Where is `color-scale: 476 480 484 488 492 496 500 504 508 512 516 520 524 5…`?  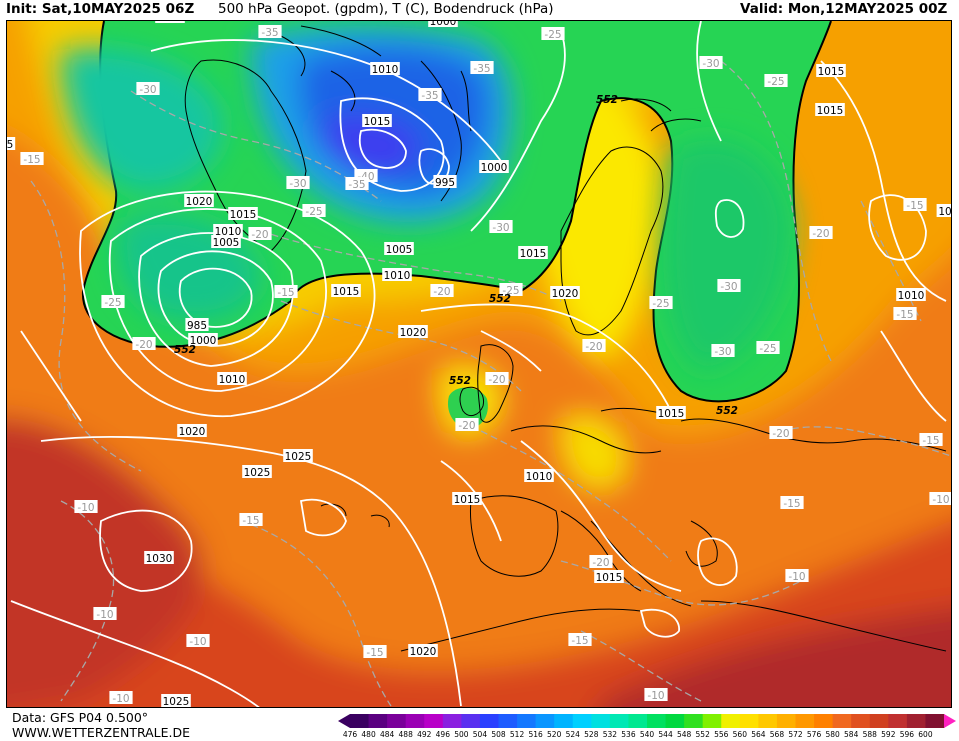
color-scale: 476 480 484 488 492 496 500 504 508 512 516 520 524 5… is located at coordinates (647, 726).